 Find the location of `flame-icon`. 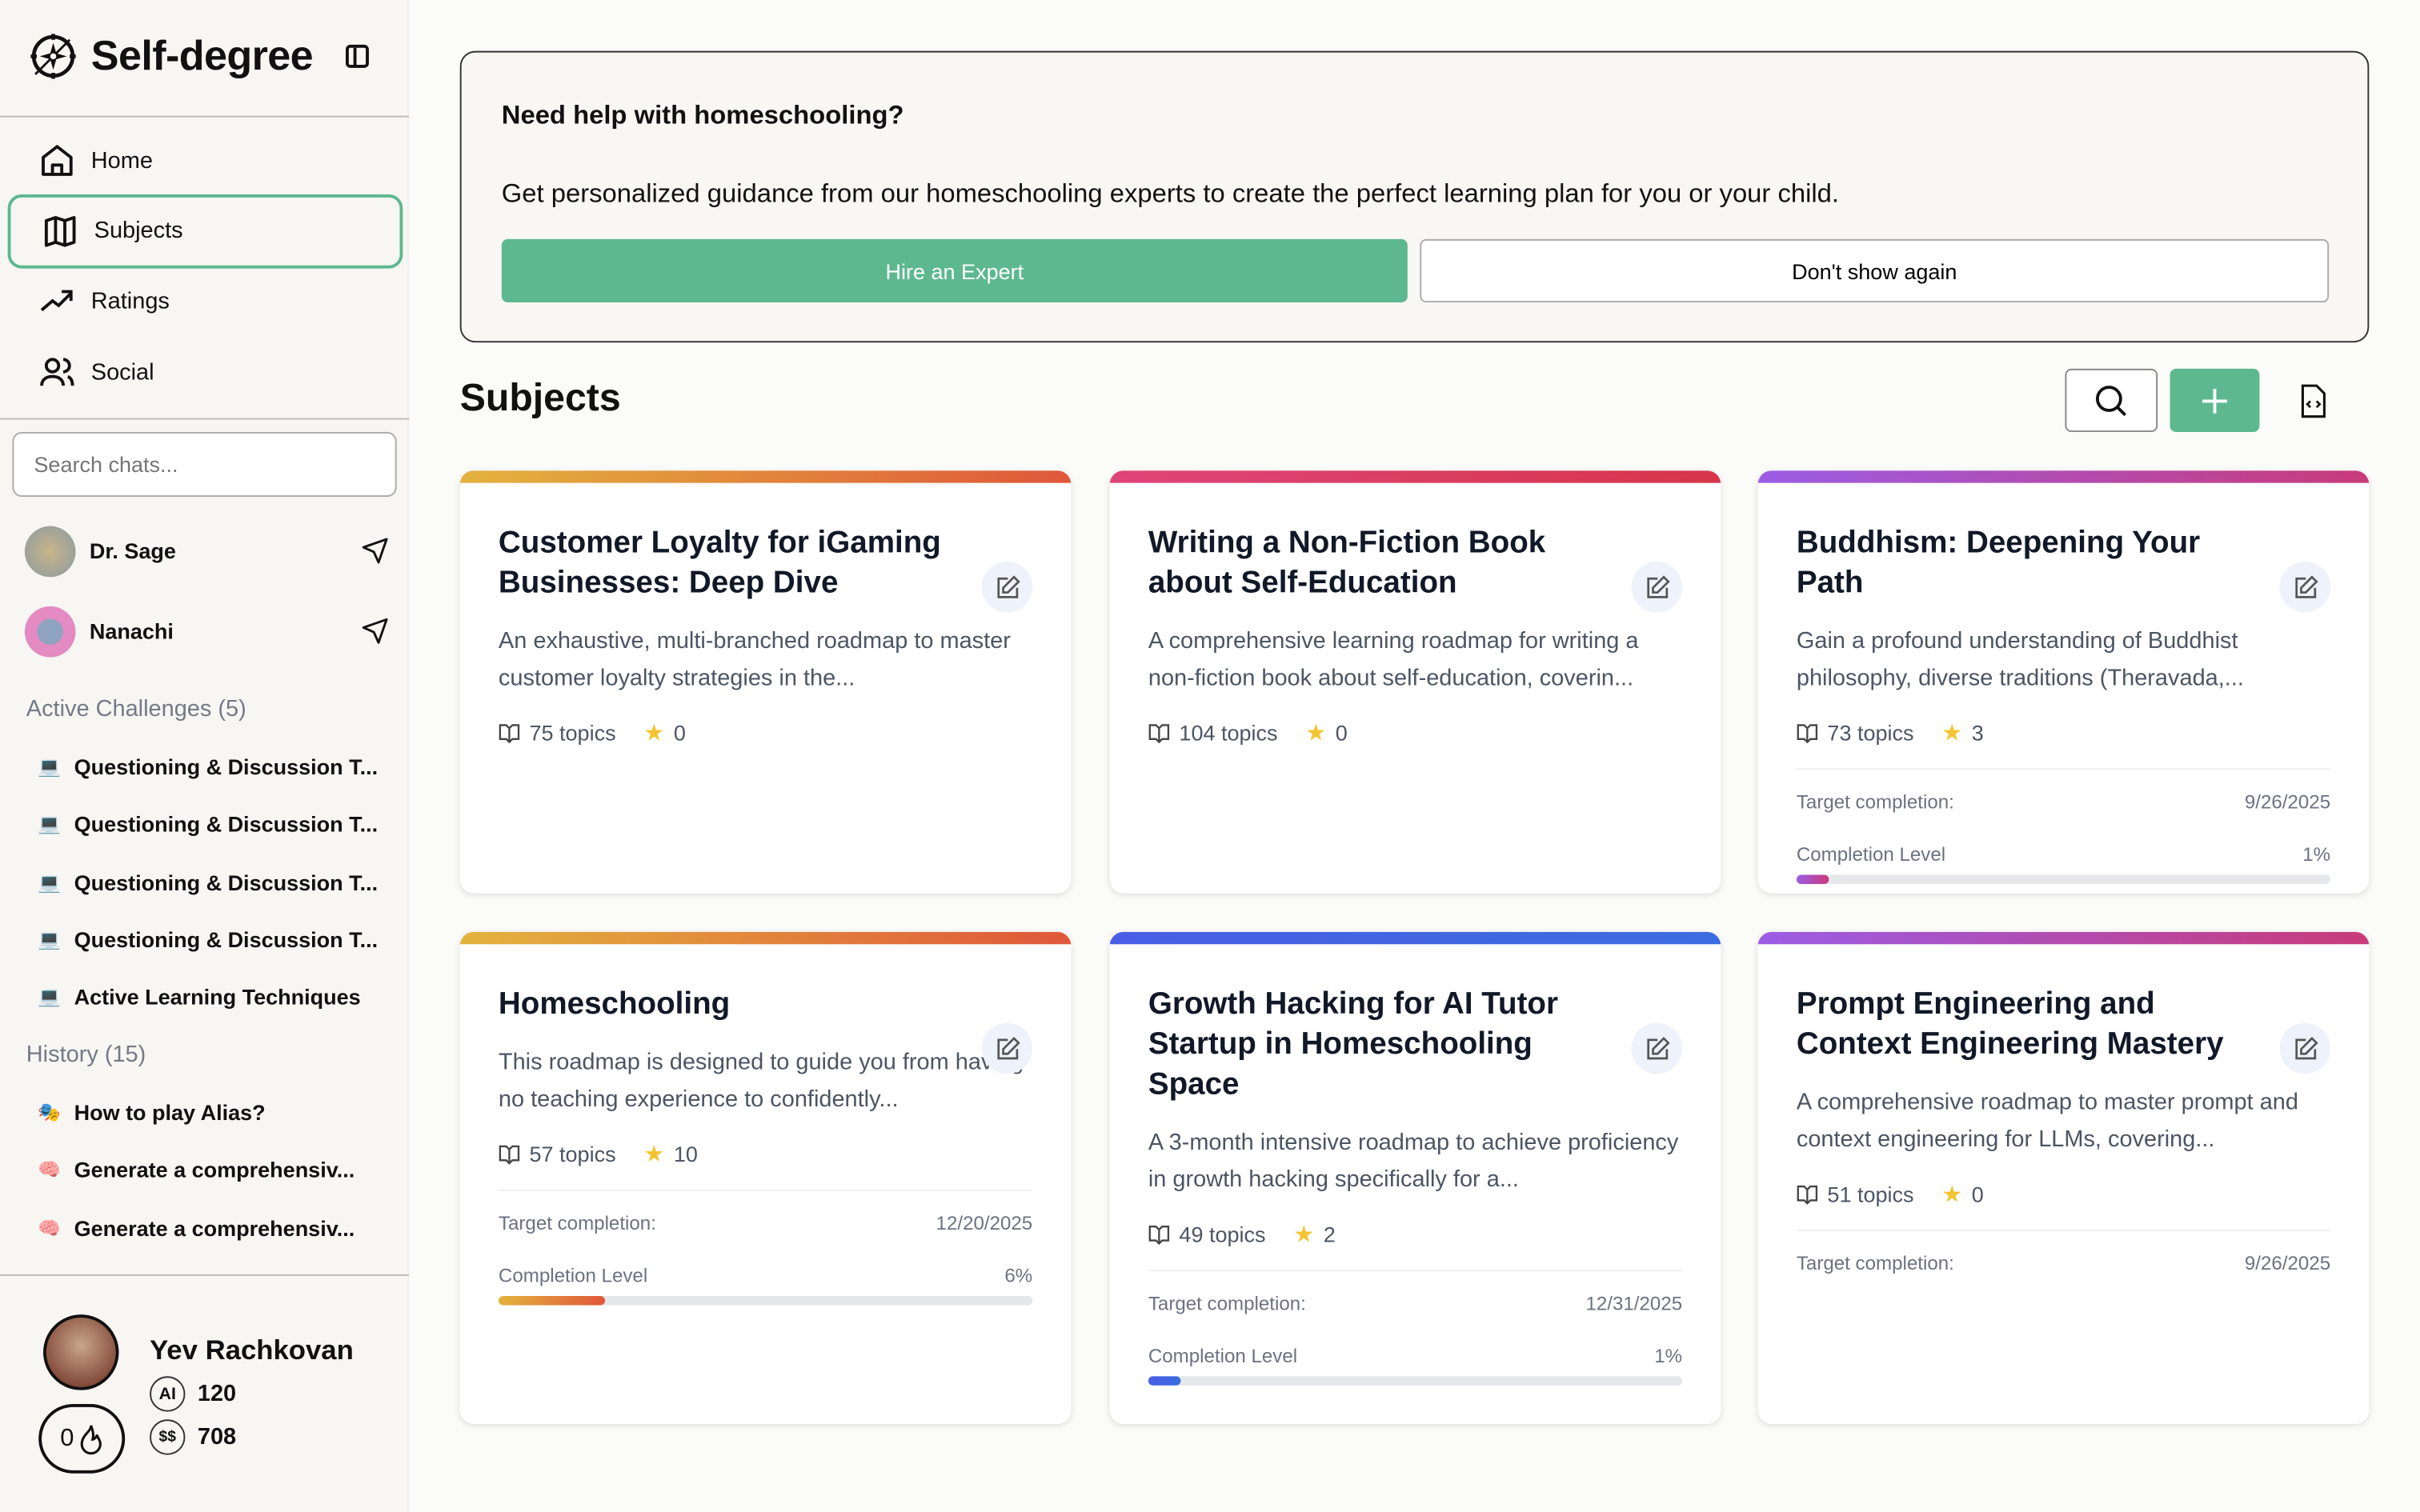

flame-icon is located at coordinates (91, 1439).